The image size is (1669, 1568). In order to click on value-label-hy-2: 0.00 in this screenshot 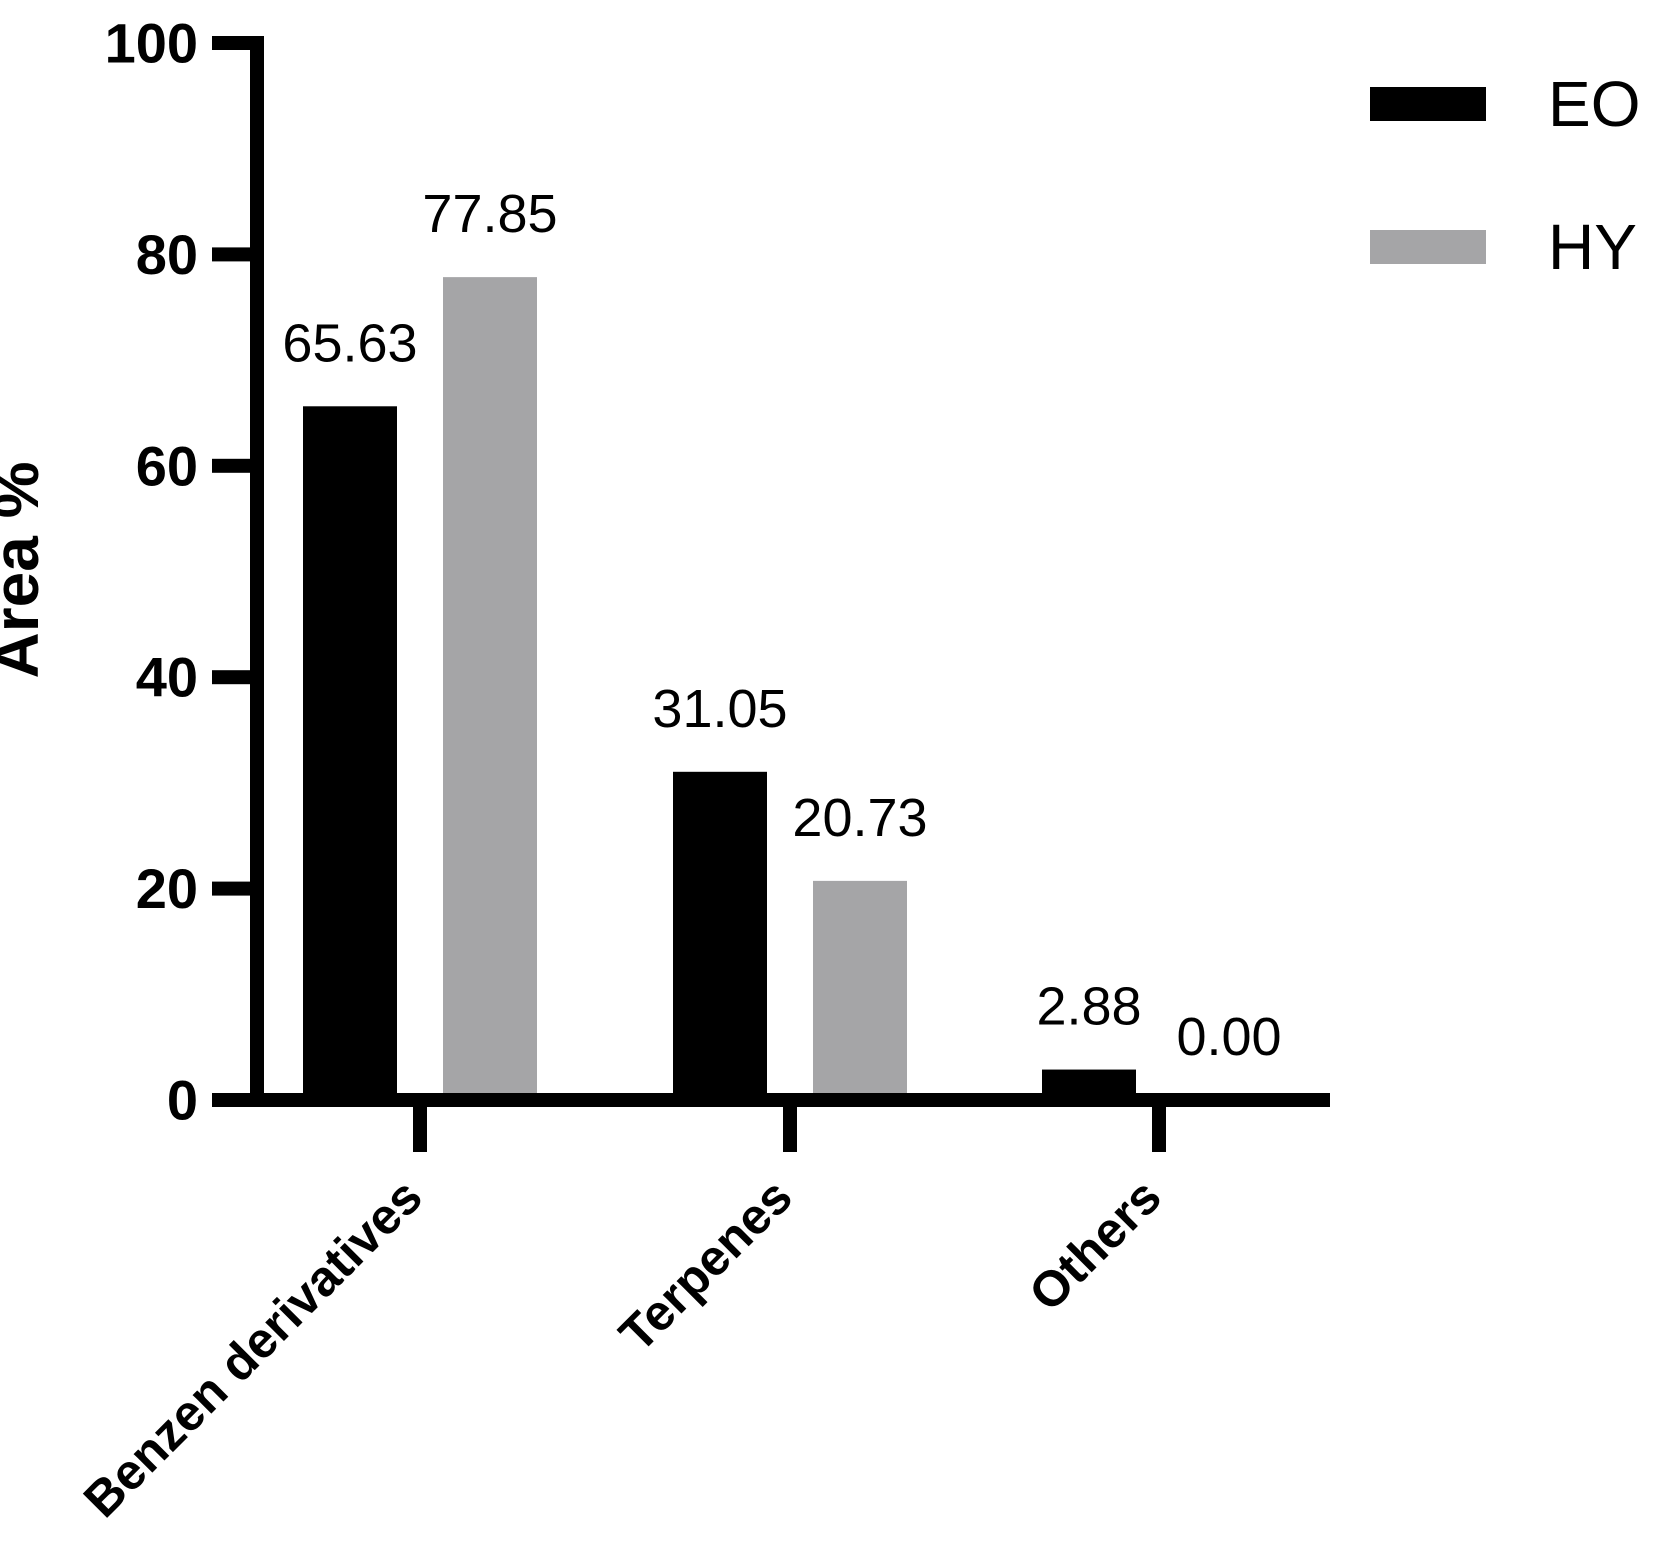, I will do `click(1228, 1037)`.